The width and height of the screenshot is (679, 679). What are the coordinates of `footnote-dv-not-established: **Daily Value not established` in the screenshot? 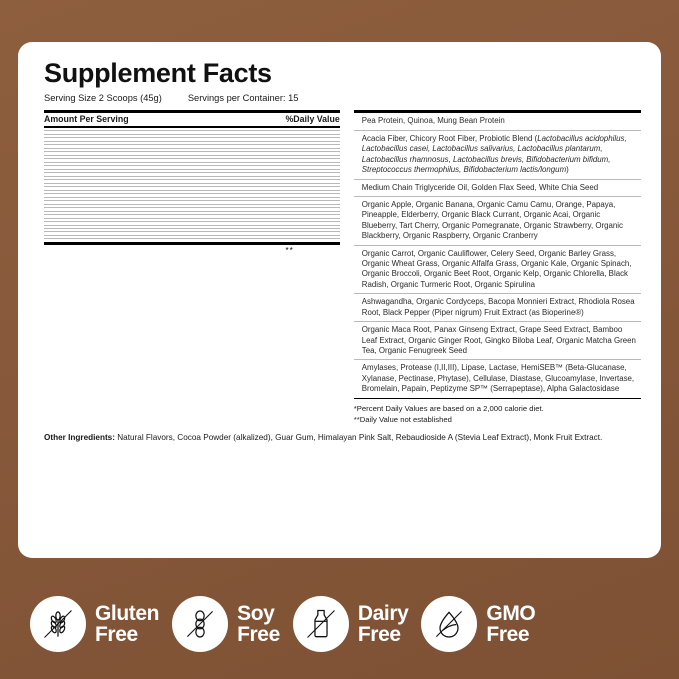 It's located at (402, 420).